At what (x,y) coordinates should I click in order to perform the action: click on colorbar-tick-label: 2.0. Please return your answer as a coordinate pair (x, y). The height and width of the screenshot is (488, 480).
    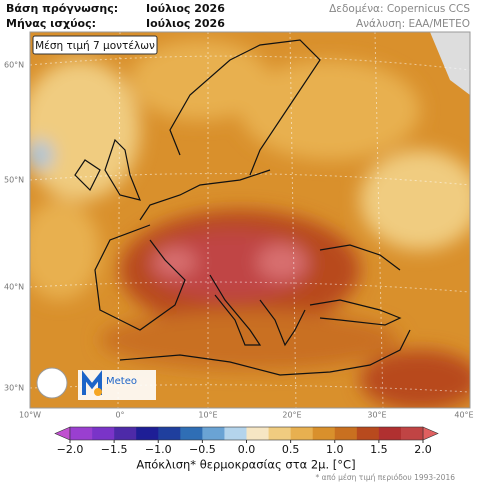
    Looking at the image, I should click on (423, 449).